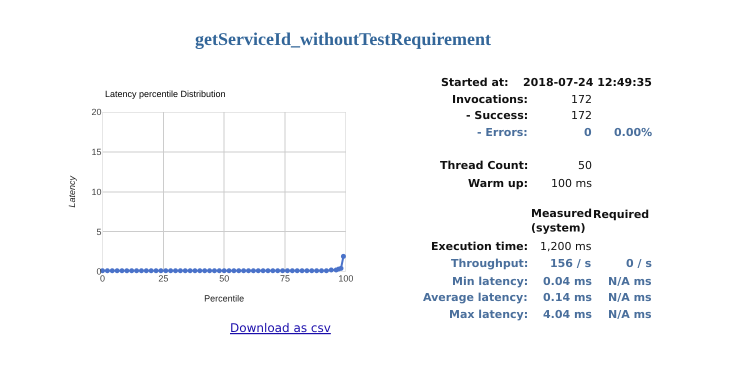  I want to click on y-axis-title: Latency, so click(71, 192).